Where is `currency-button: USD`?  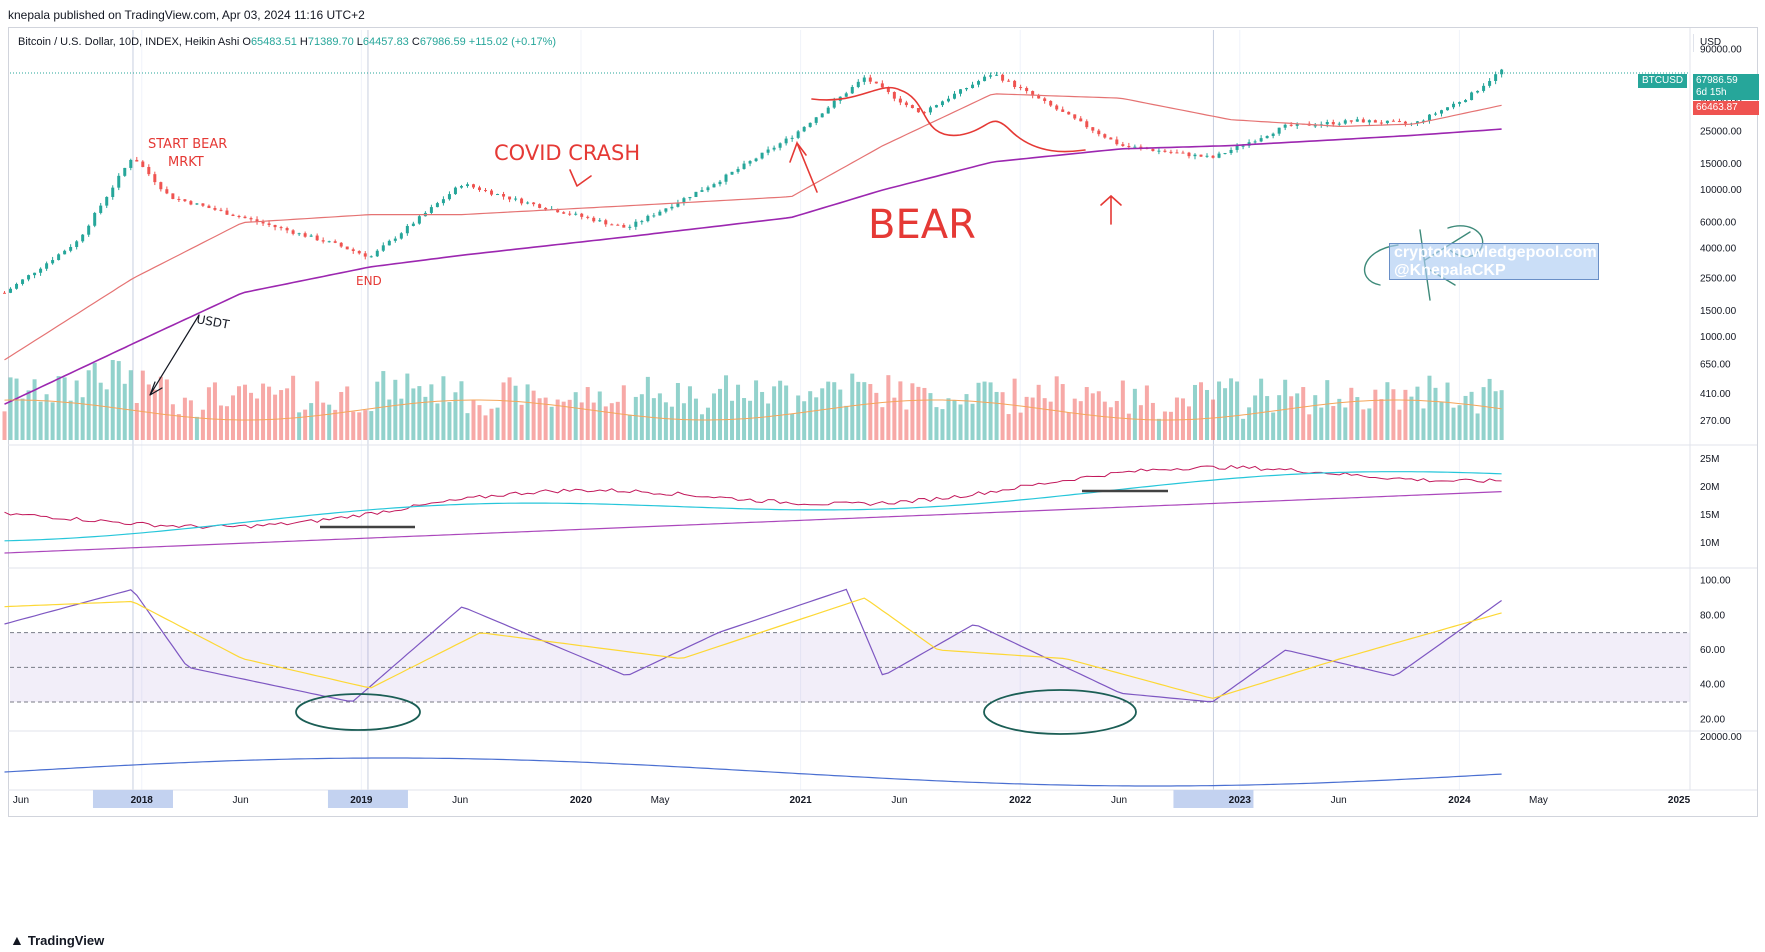 currency-button: USD is located at coordinates (1721, 43).